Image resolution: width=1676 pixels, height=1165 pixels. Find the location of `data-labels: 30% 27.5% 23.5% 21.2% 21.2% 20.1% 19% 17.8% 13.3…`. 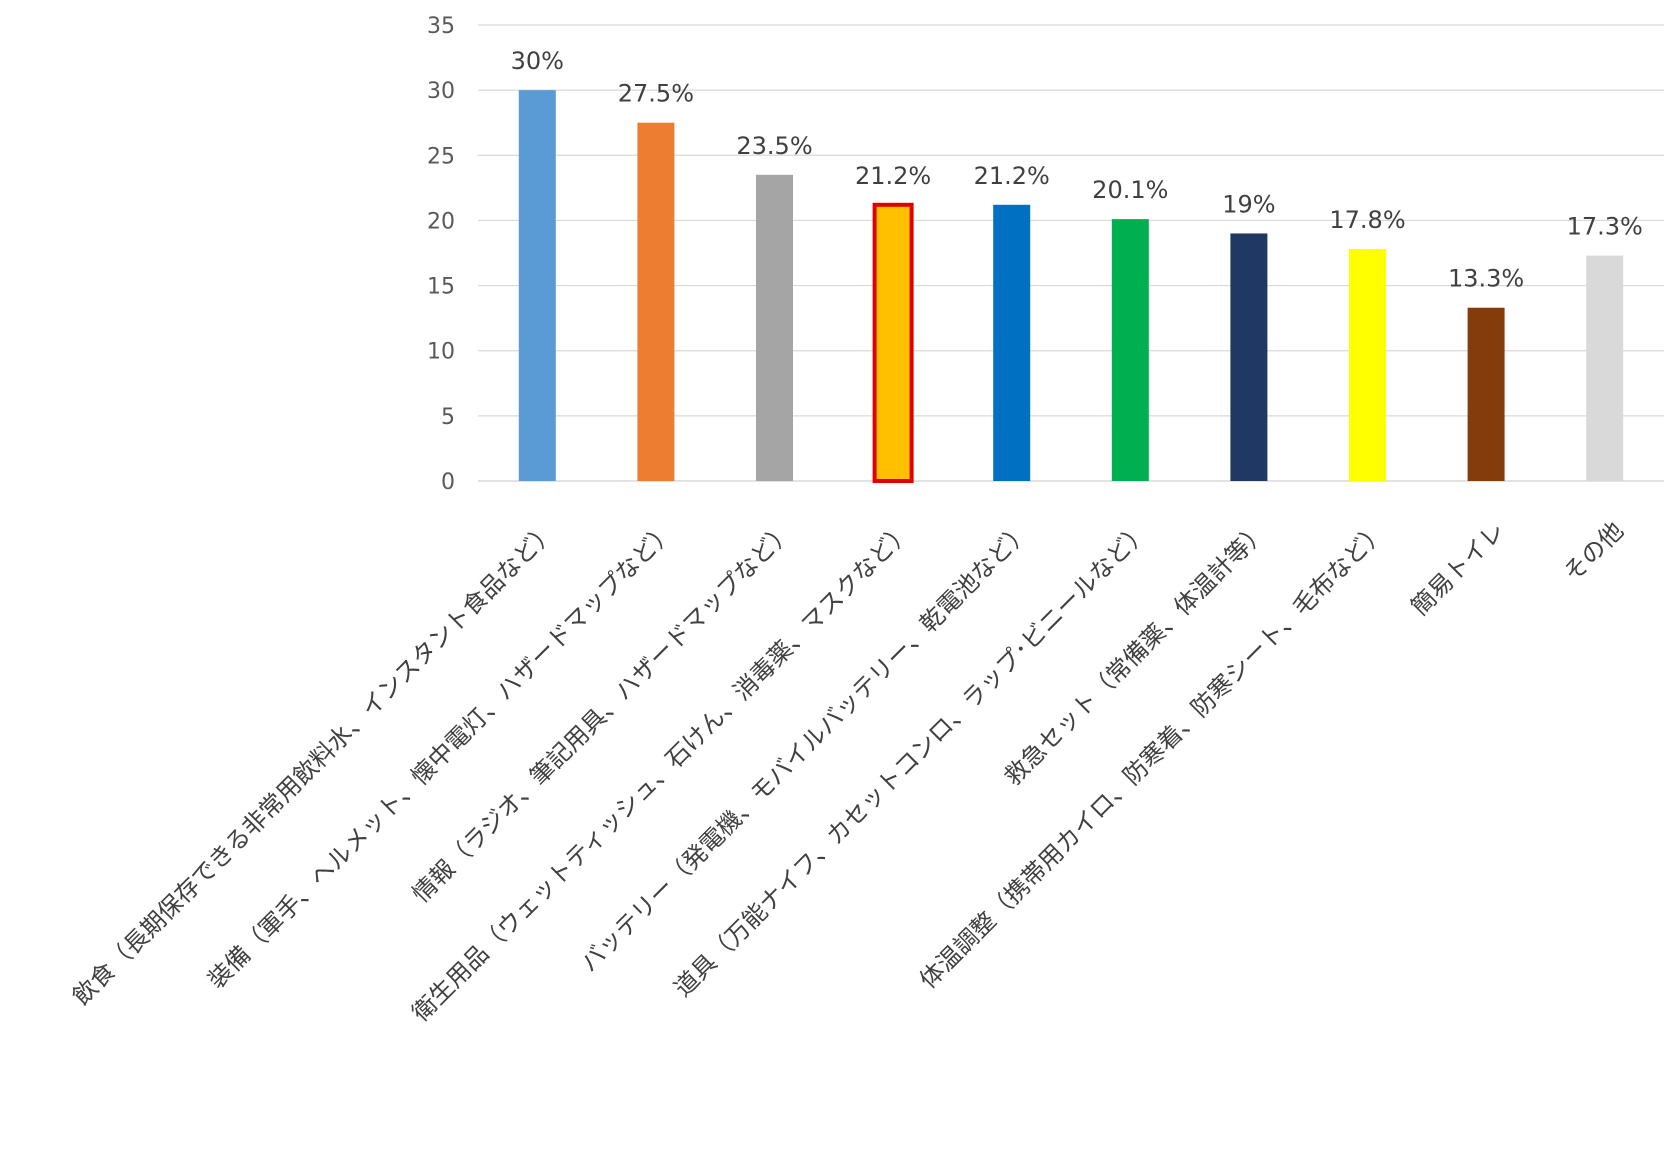

data-labels: 30% 27.5% 23.5% 21.2% 21.2% 20.1% 19% 17.8% 13.3… is located at coordinates (1077, 170).